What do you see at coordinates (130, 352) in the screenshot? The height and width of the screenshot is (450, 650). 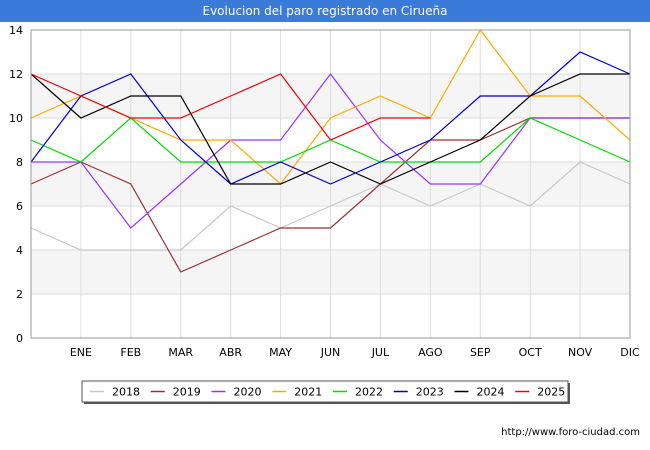 I see `x-tick-label: FEB` at bounding box center [130, 352].